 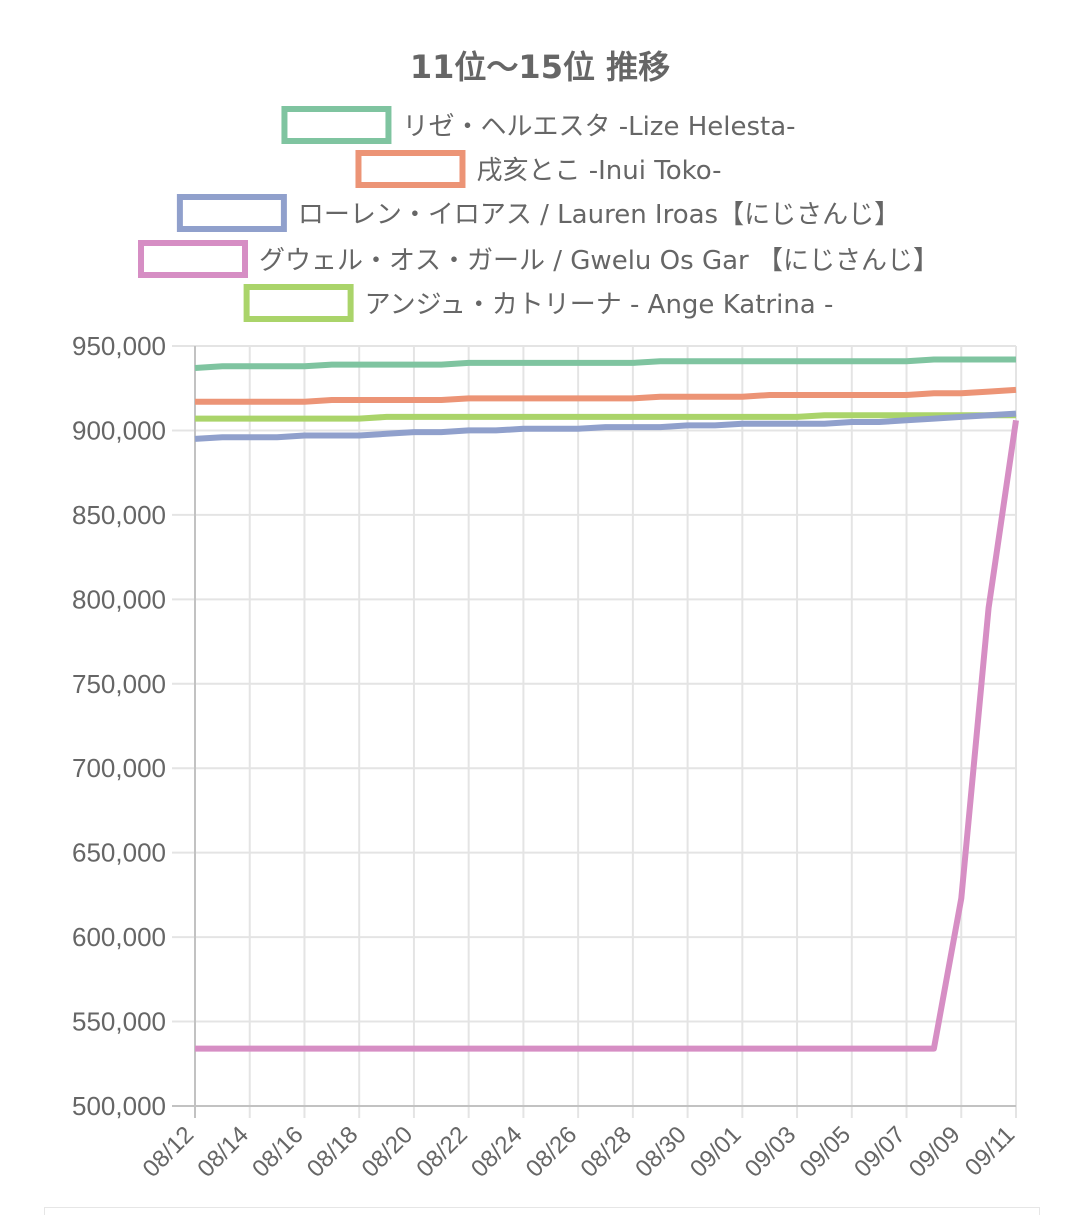 What do you see at coordinates (542, 1211) in the screenshot?
I see `page-bottom-divider` at bounding box center [542, 1211].